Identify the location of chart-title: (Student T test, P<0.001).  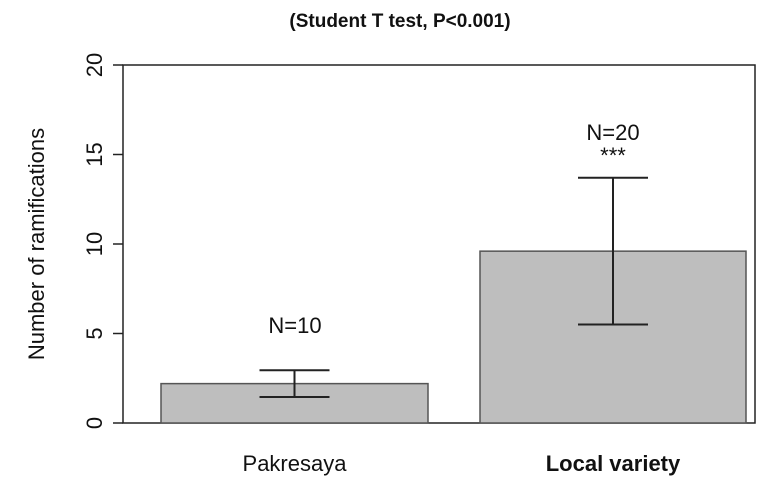
(399, 21).